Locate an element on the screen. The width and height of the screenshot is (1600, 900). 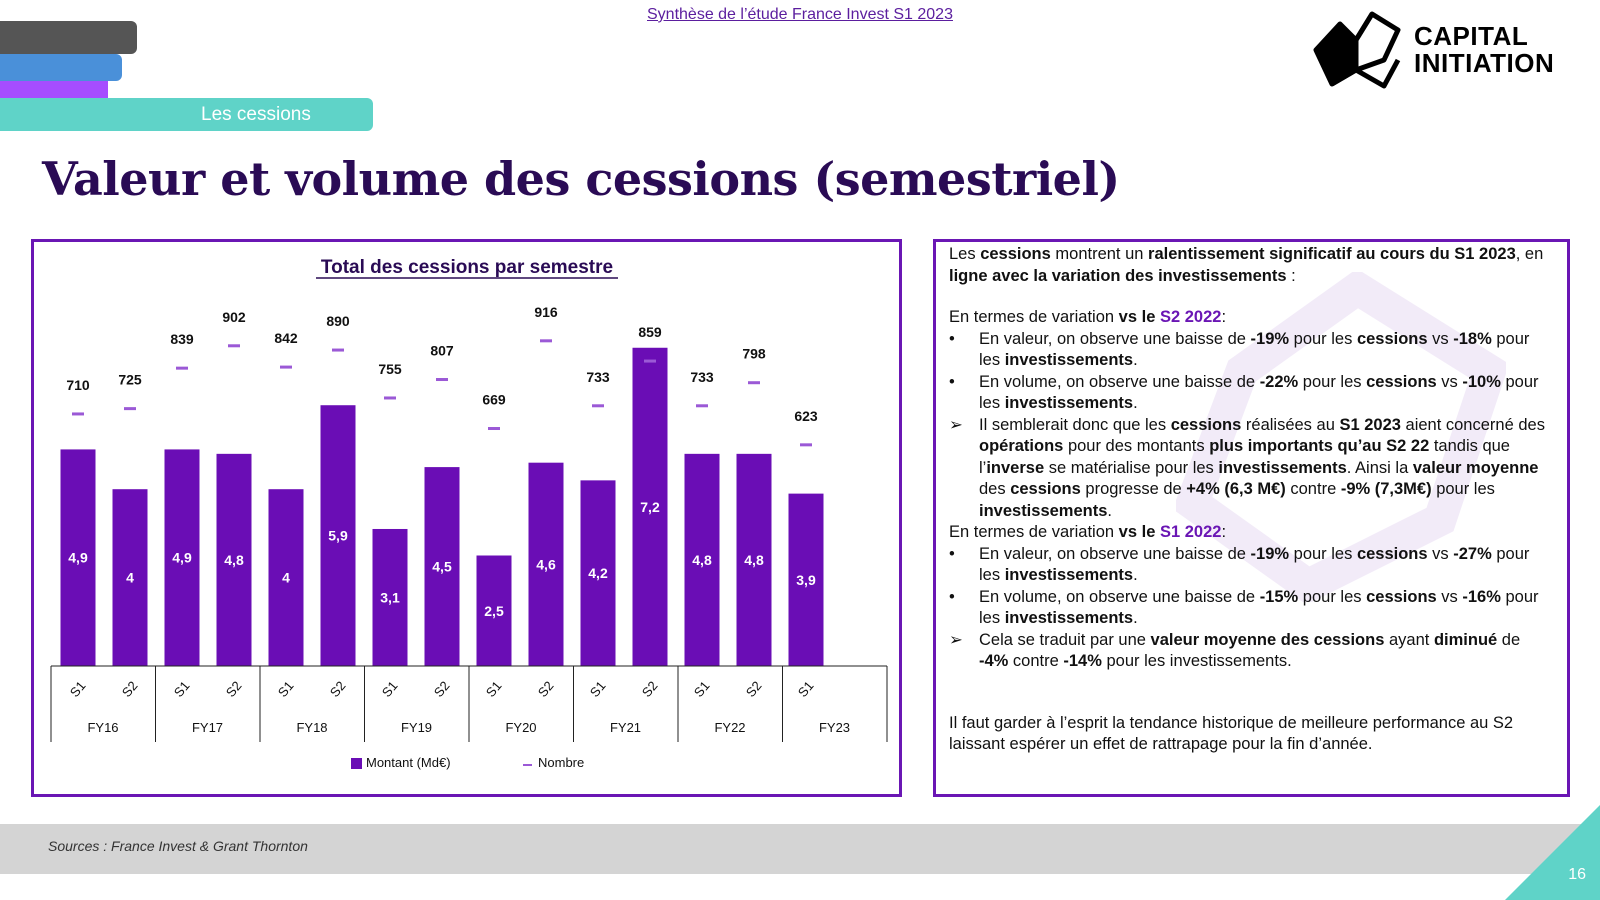
cube-logo-icon is located at coordinates (1357, 50).